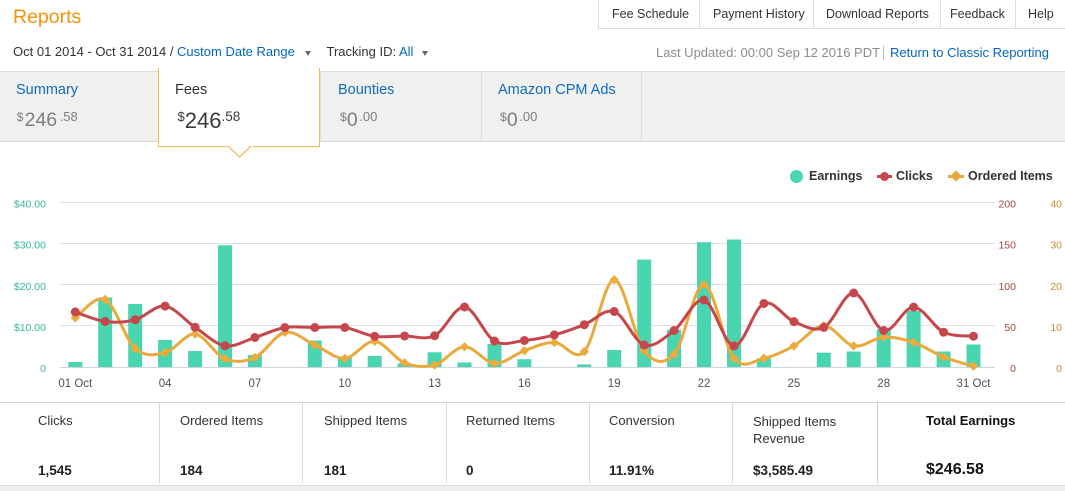  I want to click on svg-text: 25, so click(794, 384).